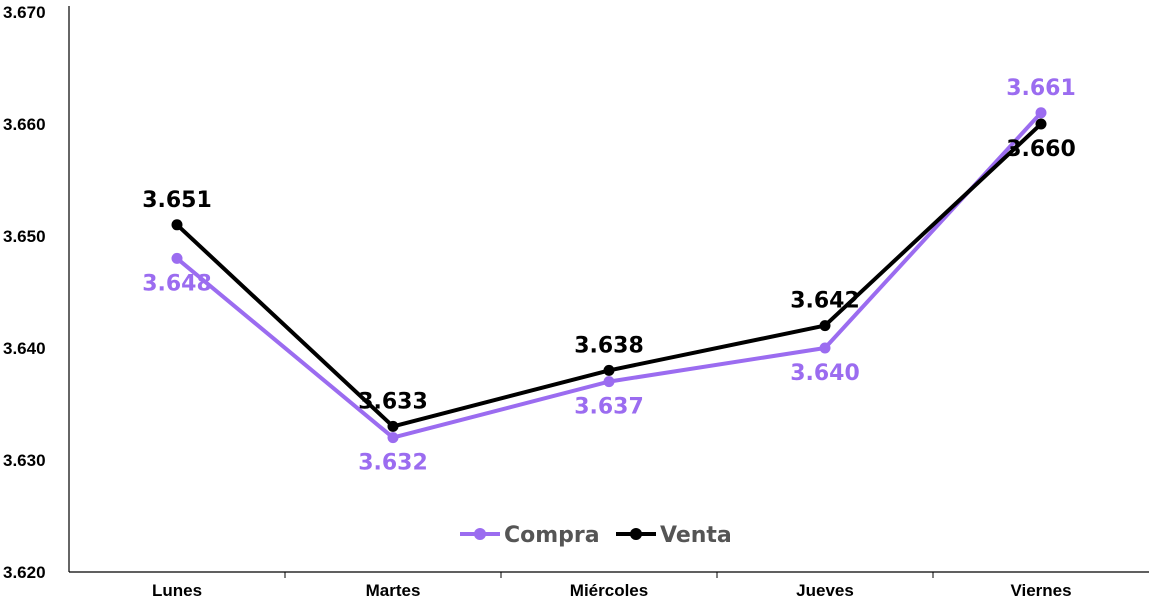  I want to click on y-axis-ticks: 3.620 3.630 3.640 3.650 3.660 3.670, so click(24, 292).